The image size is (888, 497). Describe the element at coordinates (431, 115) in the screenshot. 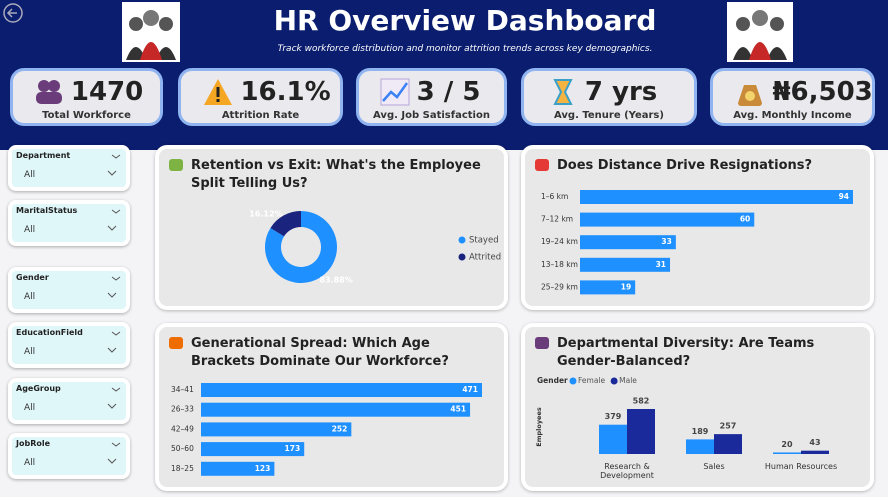

I see `kpi-label: Avg. Job Satisfaction` at that location.